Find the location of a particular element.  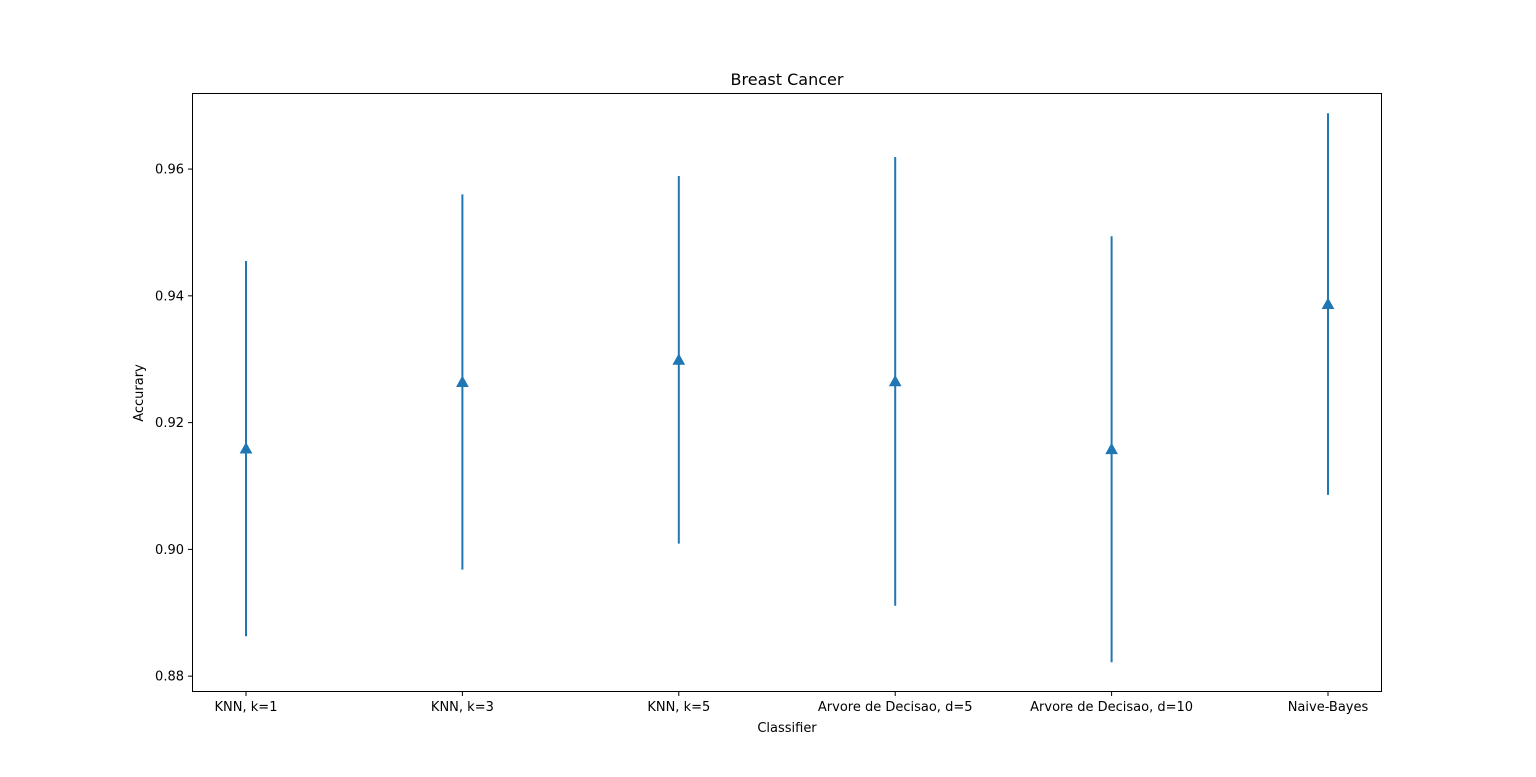

y-axis-label: Accurary is located at coordinates (139, 393).